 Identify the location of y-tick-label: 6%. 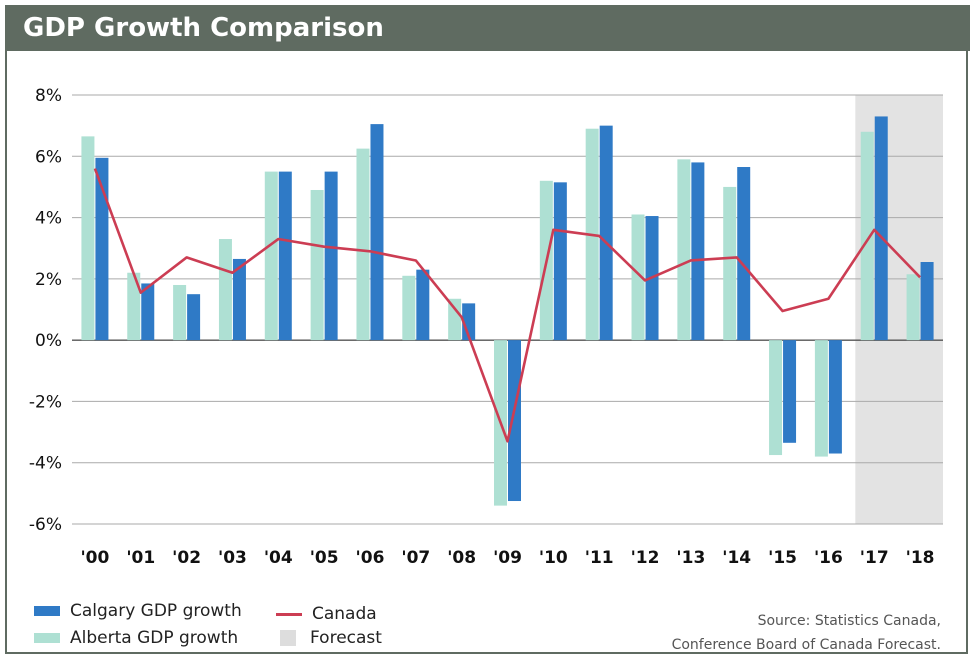
(48, 157).